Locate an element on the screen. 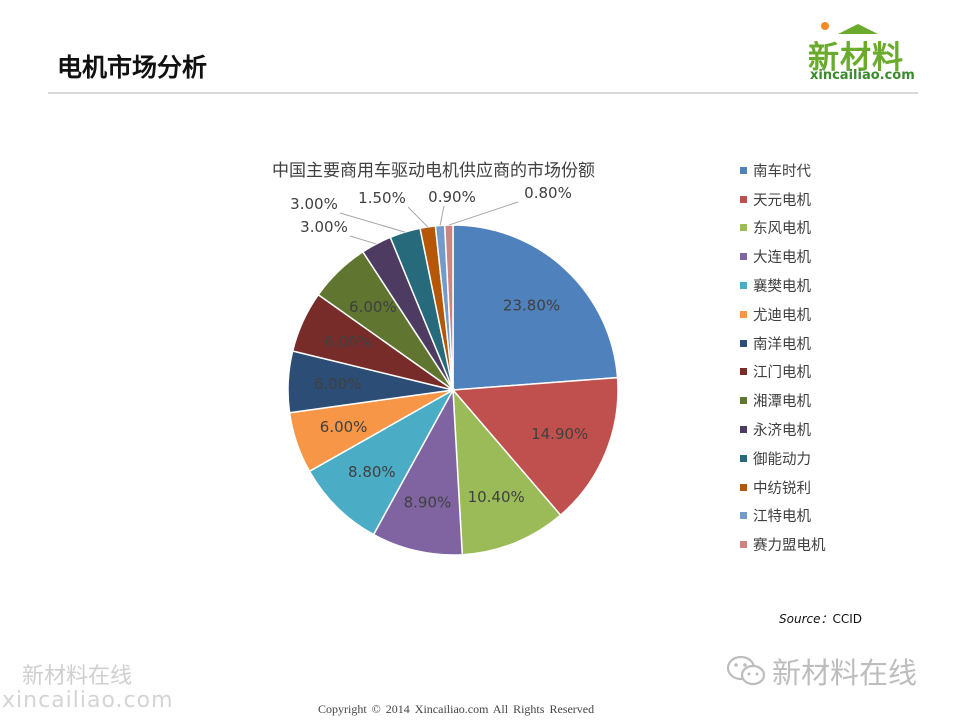  legend-label: 大连电机 is located at coordinates (782, 258).